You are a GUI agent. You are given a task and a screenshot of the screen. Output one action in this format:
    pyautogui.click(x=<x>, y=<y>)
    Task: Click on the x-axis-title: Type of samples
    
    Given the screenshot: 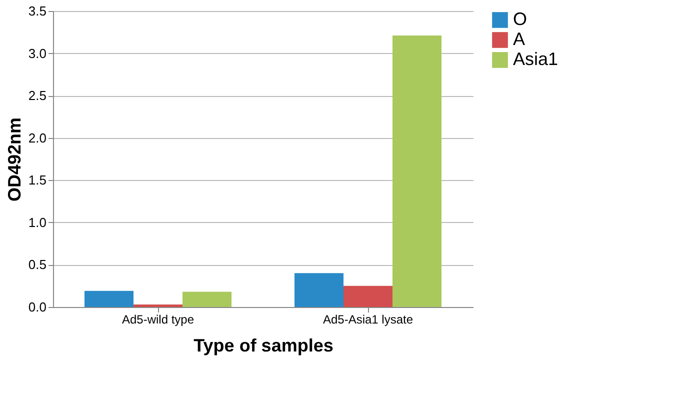 What is the action you would take?
    pyautogui.click(x=264, y=346)
    